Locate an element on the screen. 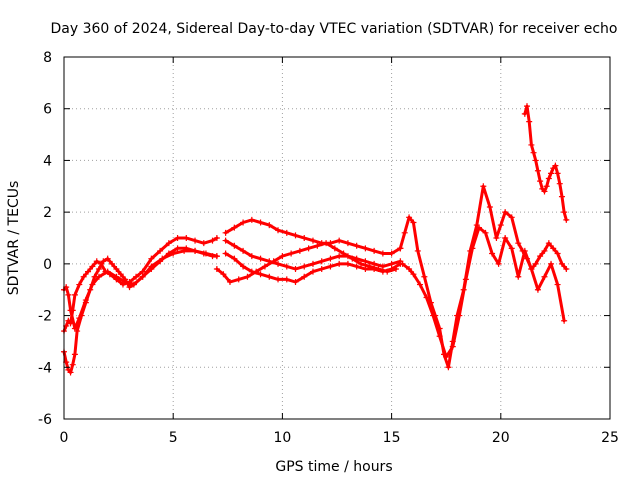 This screenshot has height=480, width=640. series-trace-c is located at coordinates (140, 289).